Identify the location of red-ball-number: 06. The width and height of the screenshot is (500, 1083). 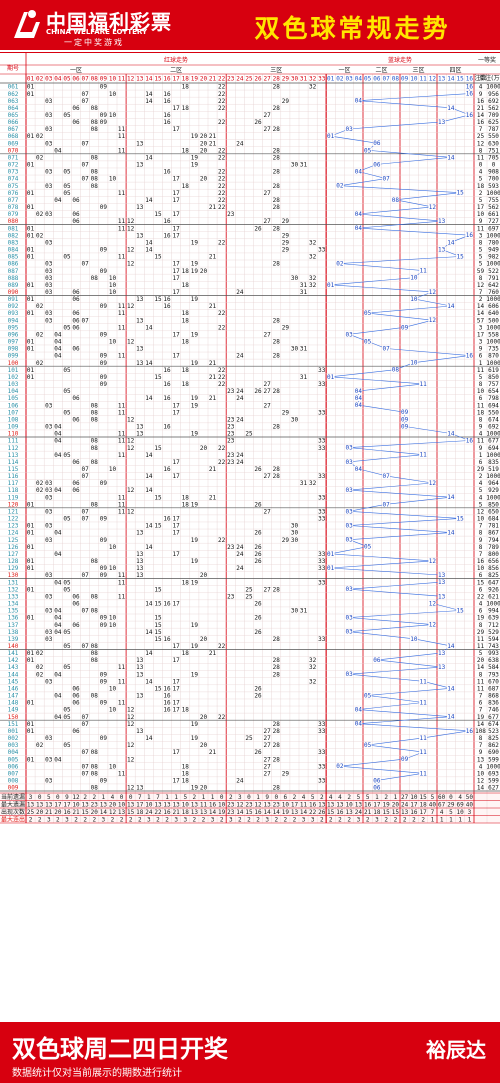
(76, 122).